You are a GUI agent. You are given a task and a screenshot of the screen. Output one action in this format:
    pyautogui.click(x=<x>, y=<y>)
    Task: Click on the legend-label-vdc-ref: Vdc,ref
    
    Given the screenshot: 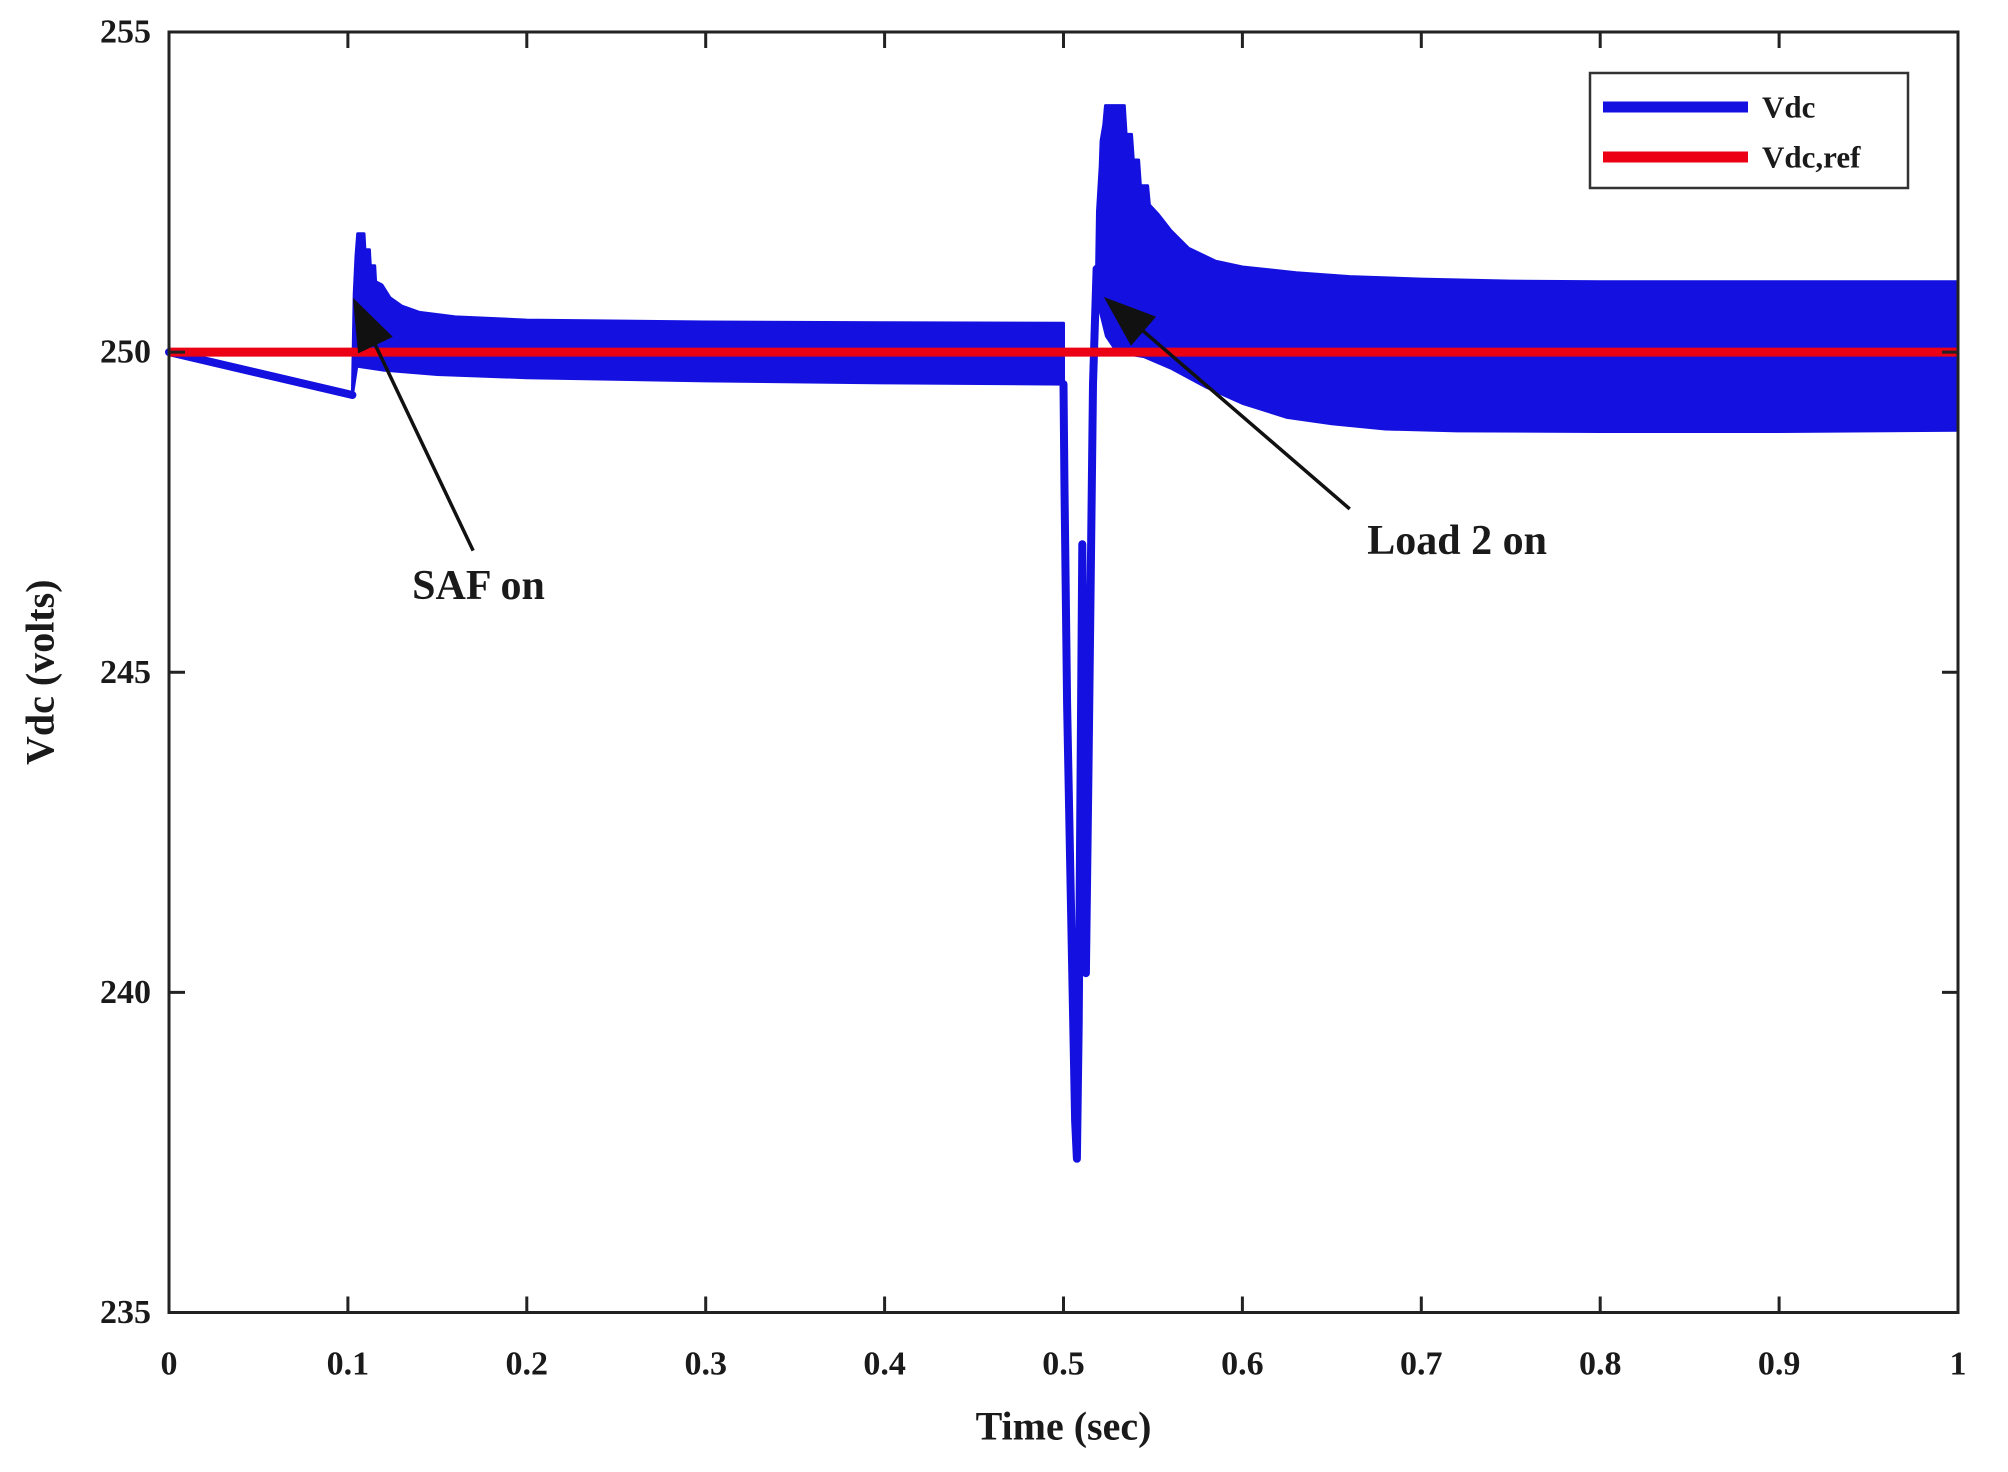 What is the action you would take?
    pyautogui.click(x=1811, y=157)
    